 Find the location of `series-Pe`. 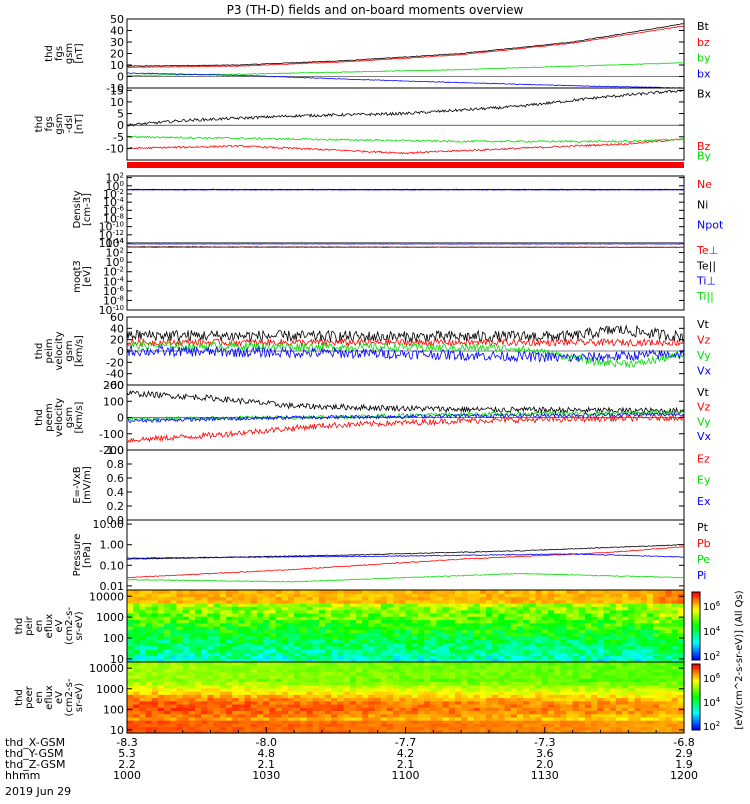

series-Pe is located at coordinates (405, 577).